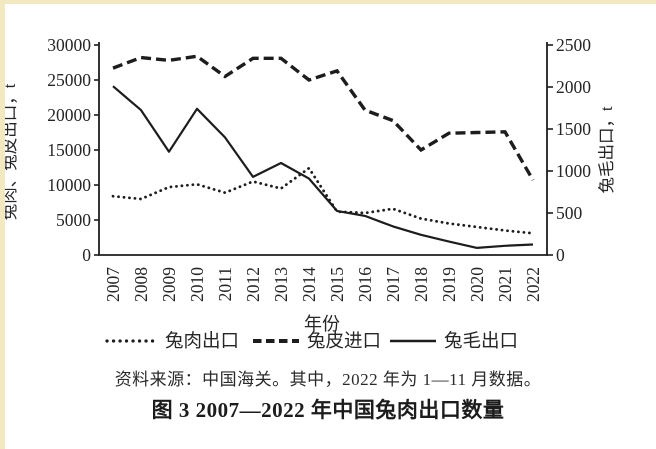 The height and width of the screenshot is (449, 656). Describe the element at coordinates (113, 284) in the screenshot. I see `x-axis-tick-label: 2007` at that location.